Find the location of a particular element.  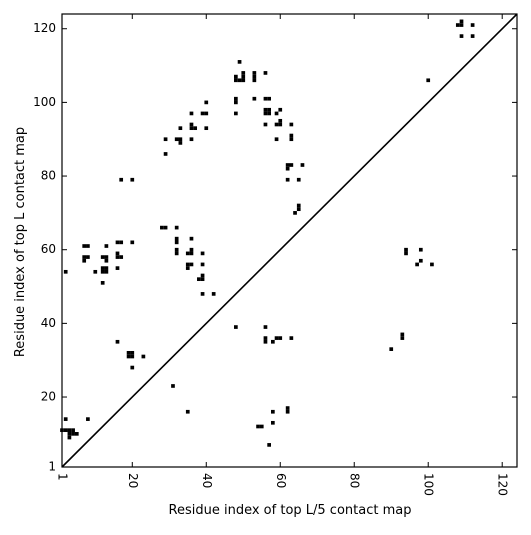

y-tick-label: 80 is located at coordinates (48, 176).